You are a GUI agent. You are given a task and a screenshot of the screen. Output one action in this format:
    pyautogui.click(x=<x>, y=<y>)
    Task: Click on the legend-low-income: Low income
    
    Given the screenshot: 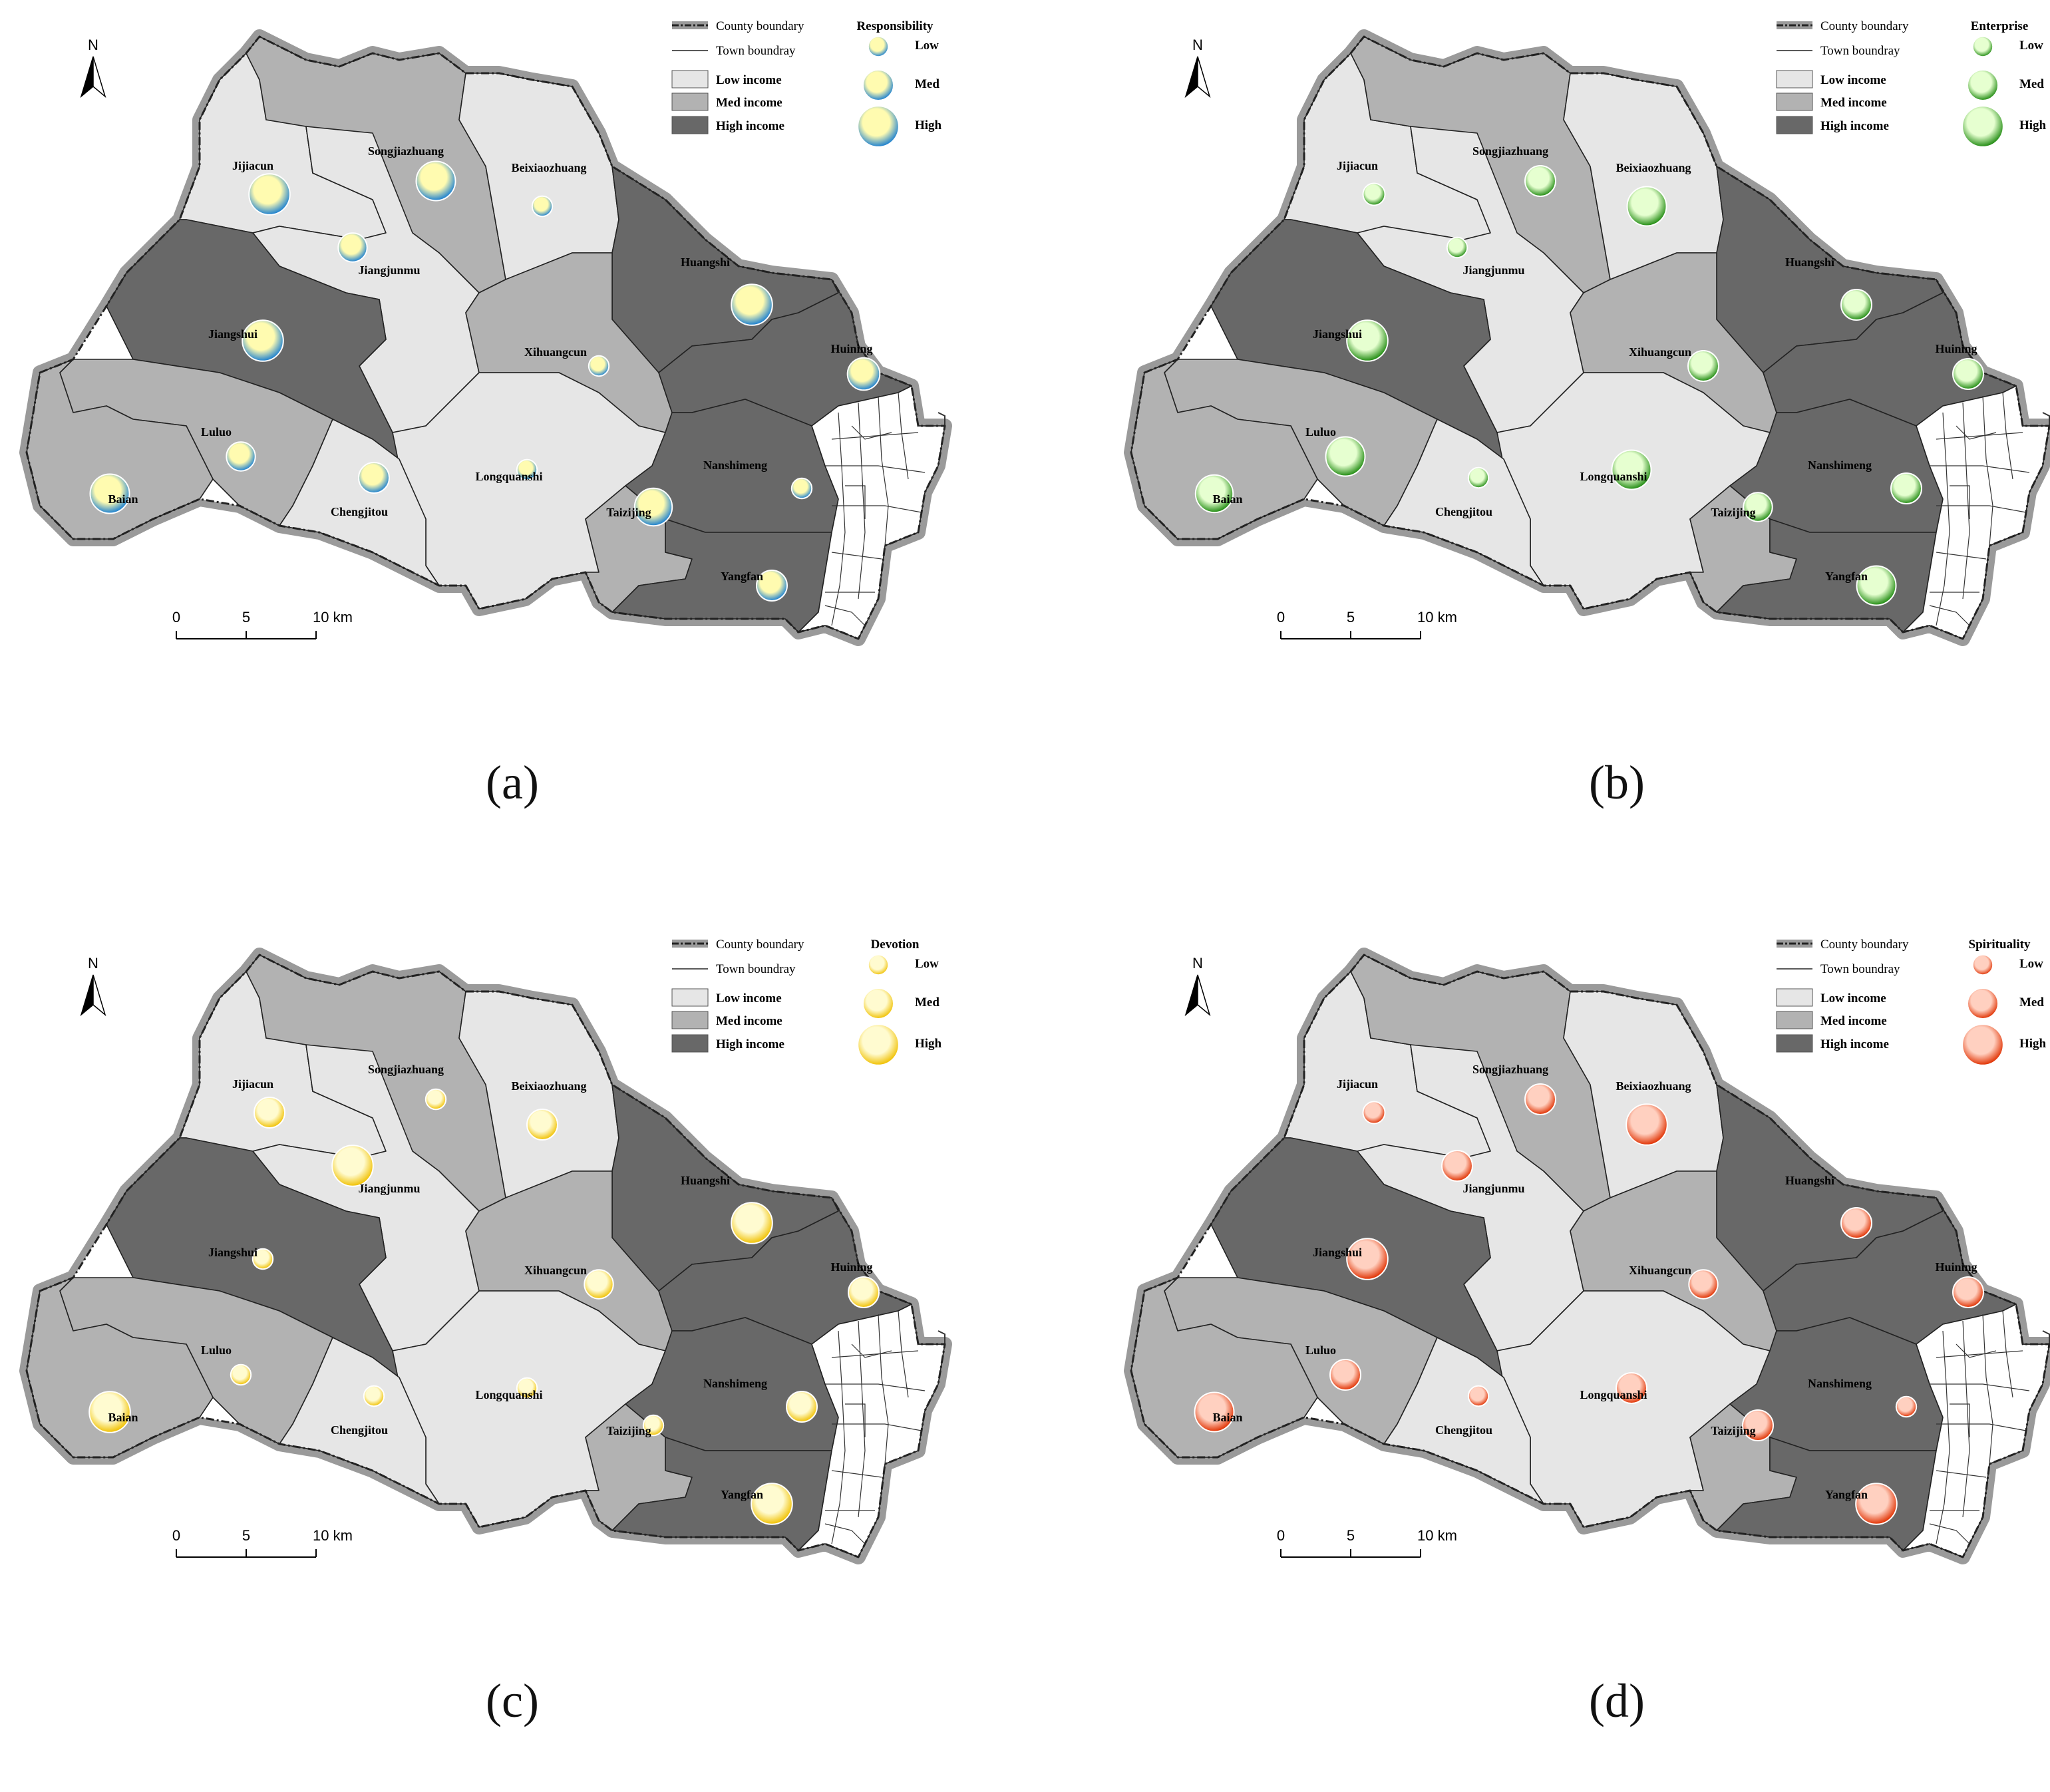 What is the action you would take?
    pyautogui.click(x=749, y=80)
    